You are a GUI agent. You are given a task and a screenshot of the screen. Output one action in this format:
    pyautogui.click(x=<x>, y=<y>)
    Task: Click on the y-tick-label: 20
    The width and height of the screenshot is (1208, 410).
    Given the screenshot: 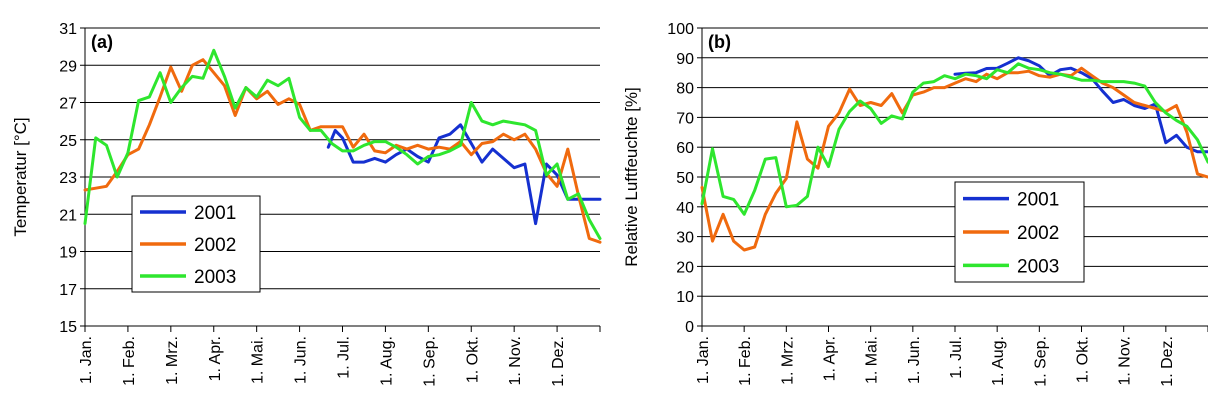 What is the action you would take?
    pyautogui.click(x=685, y=267)
    